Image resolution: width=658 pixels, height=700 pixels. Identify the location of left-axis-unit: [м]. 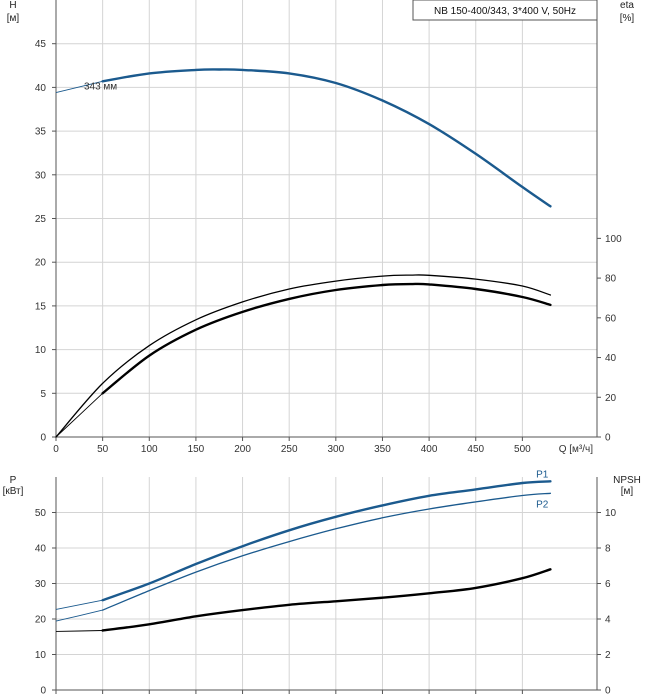
(13, 18).